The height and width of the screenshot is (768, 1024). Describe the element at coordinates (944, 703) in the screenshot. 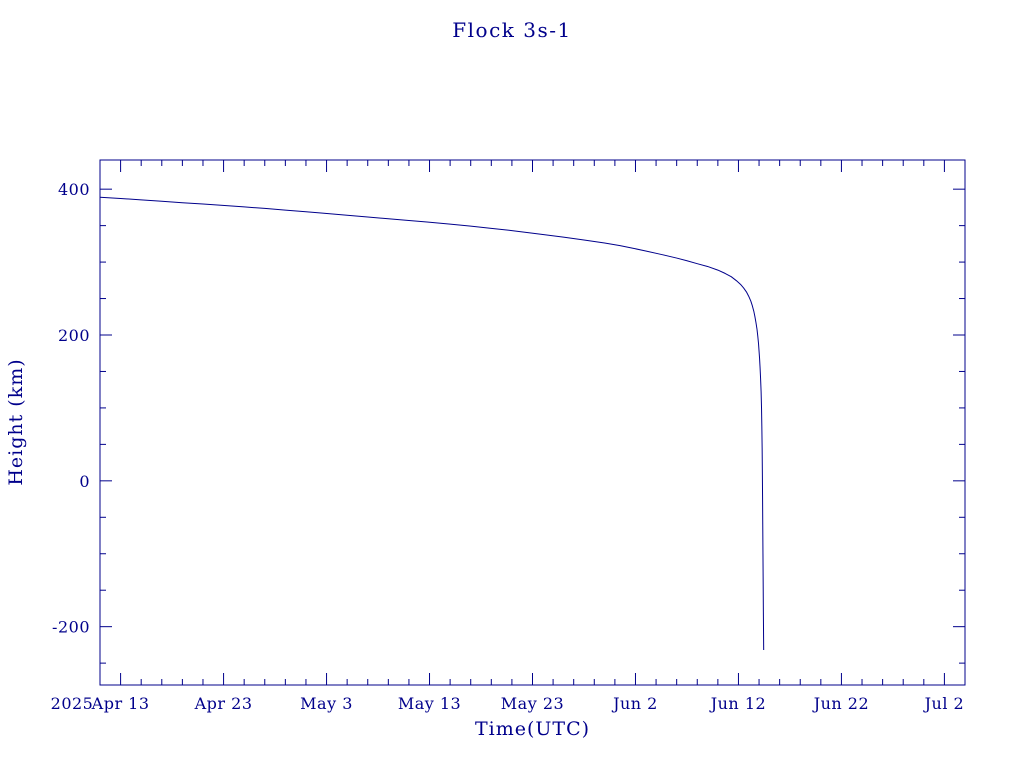

I see `x-tick-label: Jul 2` at that location.